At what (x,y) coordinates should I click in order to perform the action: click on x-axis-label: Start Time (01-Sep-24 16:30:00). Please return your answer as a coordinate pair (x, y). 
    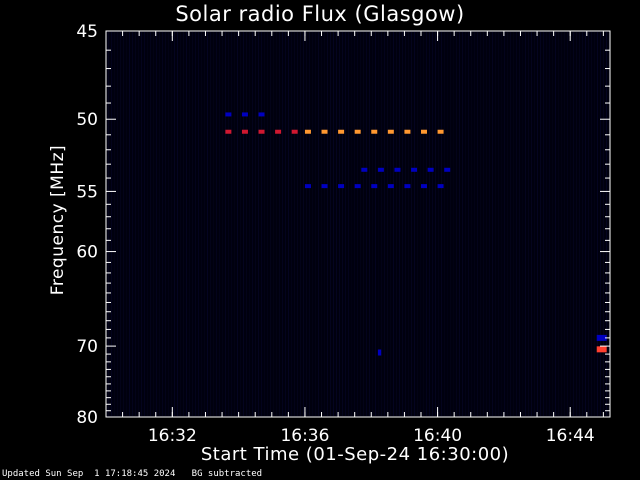
    Looking at the image, I should click on (355, 454).